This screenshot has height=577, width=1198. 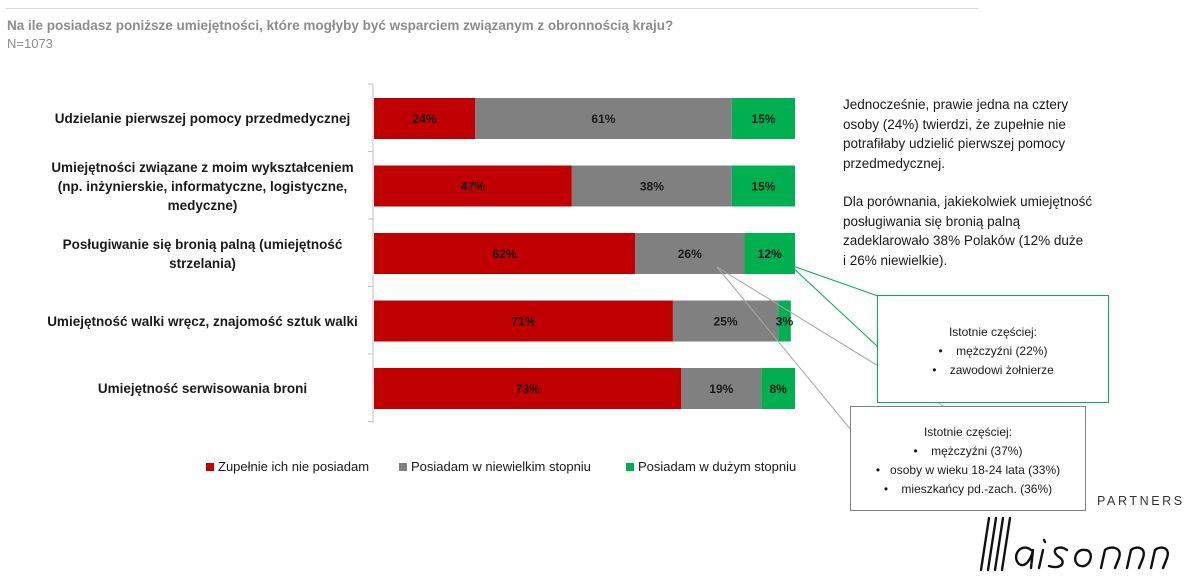 I want to click on data-label: 47%, so click(x=473, y=187).